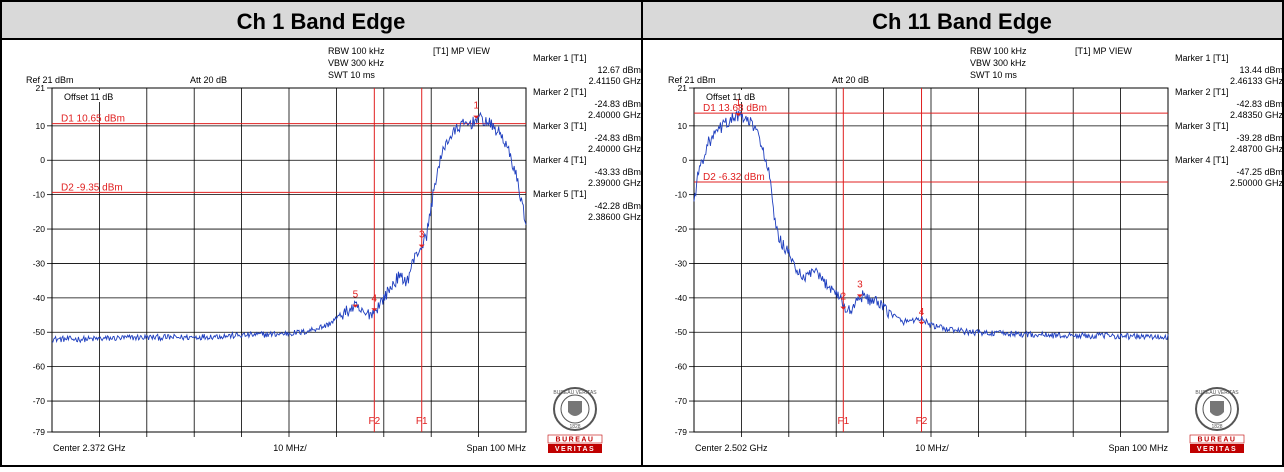 Image resolution: width=1284 pixels, height=472 pixels. I want to click on marker-table-frequency: 2.46133 GHz, so click(1257, 81).